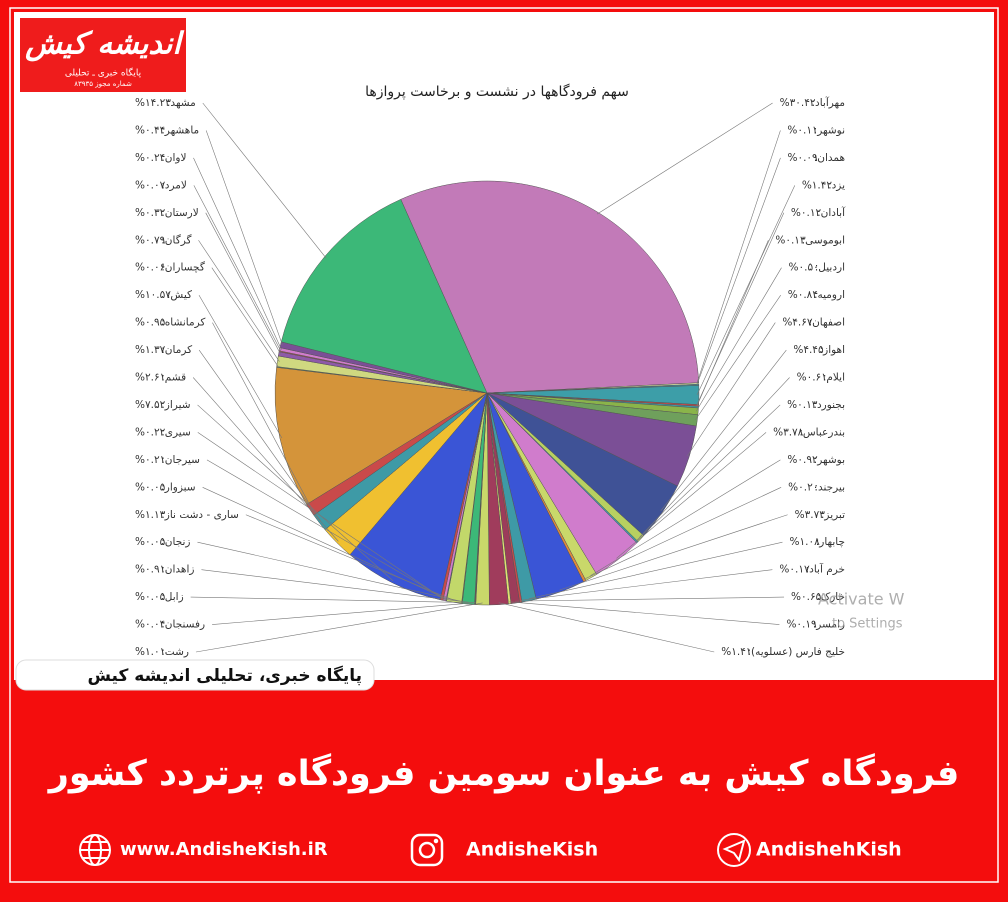 The image size is (1008, 902). What do you see at coordinates (183, 323) in the screenshot?
I see `category-label: کرمانشاه:` at bounding box center [183, 323].